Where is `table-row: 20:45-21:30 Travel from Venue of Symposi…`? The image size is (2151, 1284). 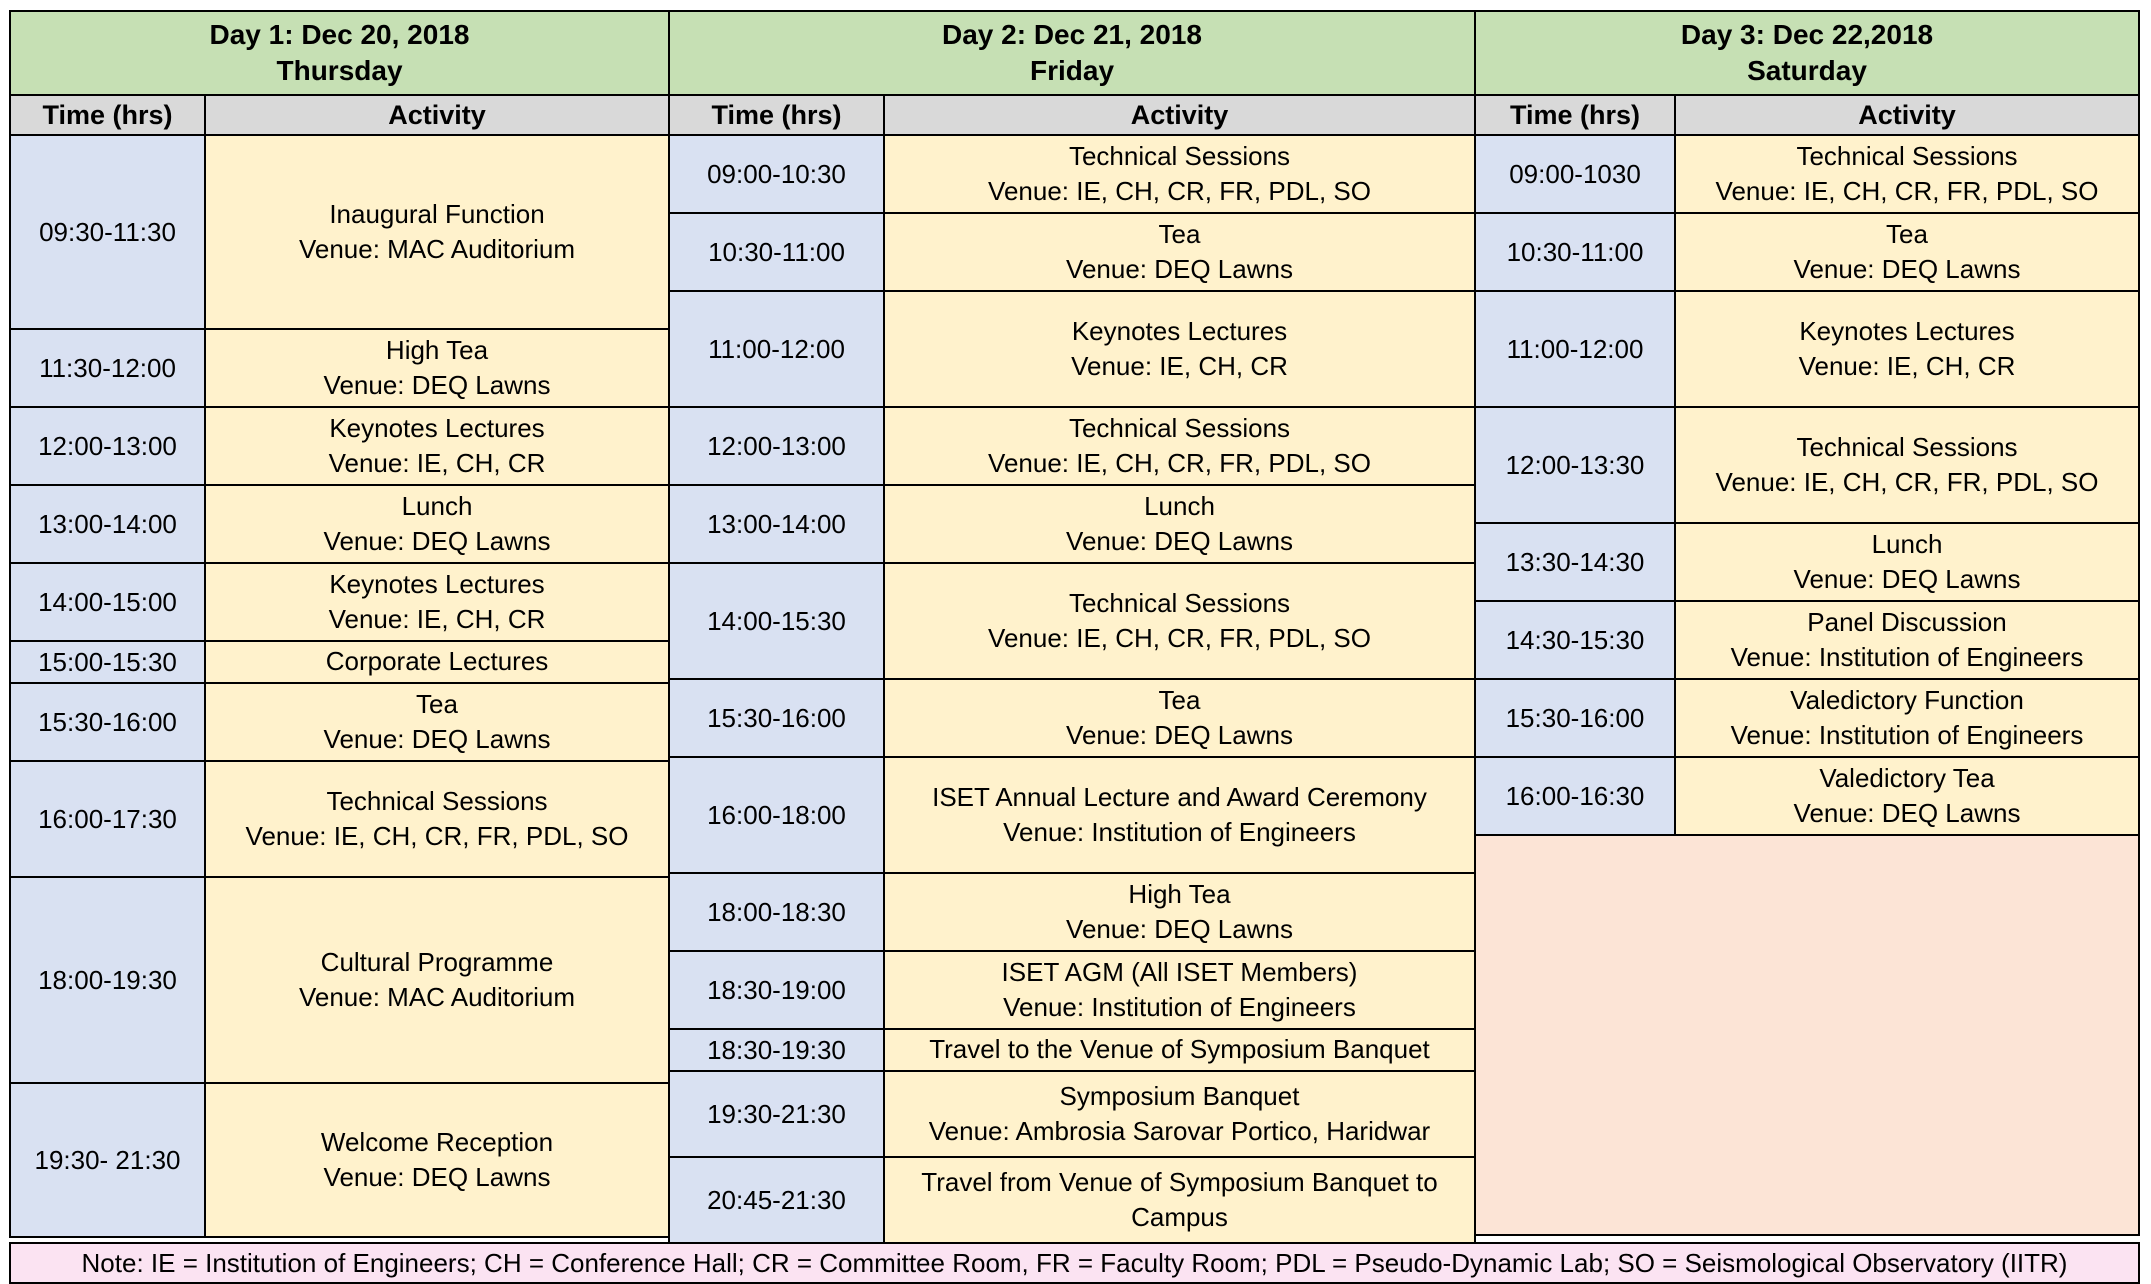
table-row: 20:45-21:30 Travel from Venue of Symposi… is located at coordinates (1072, 1200).